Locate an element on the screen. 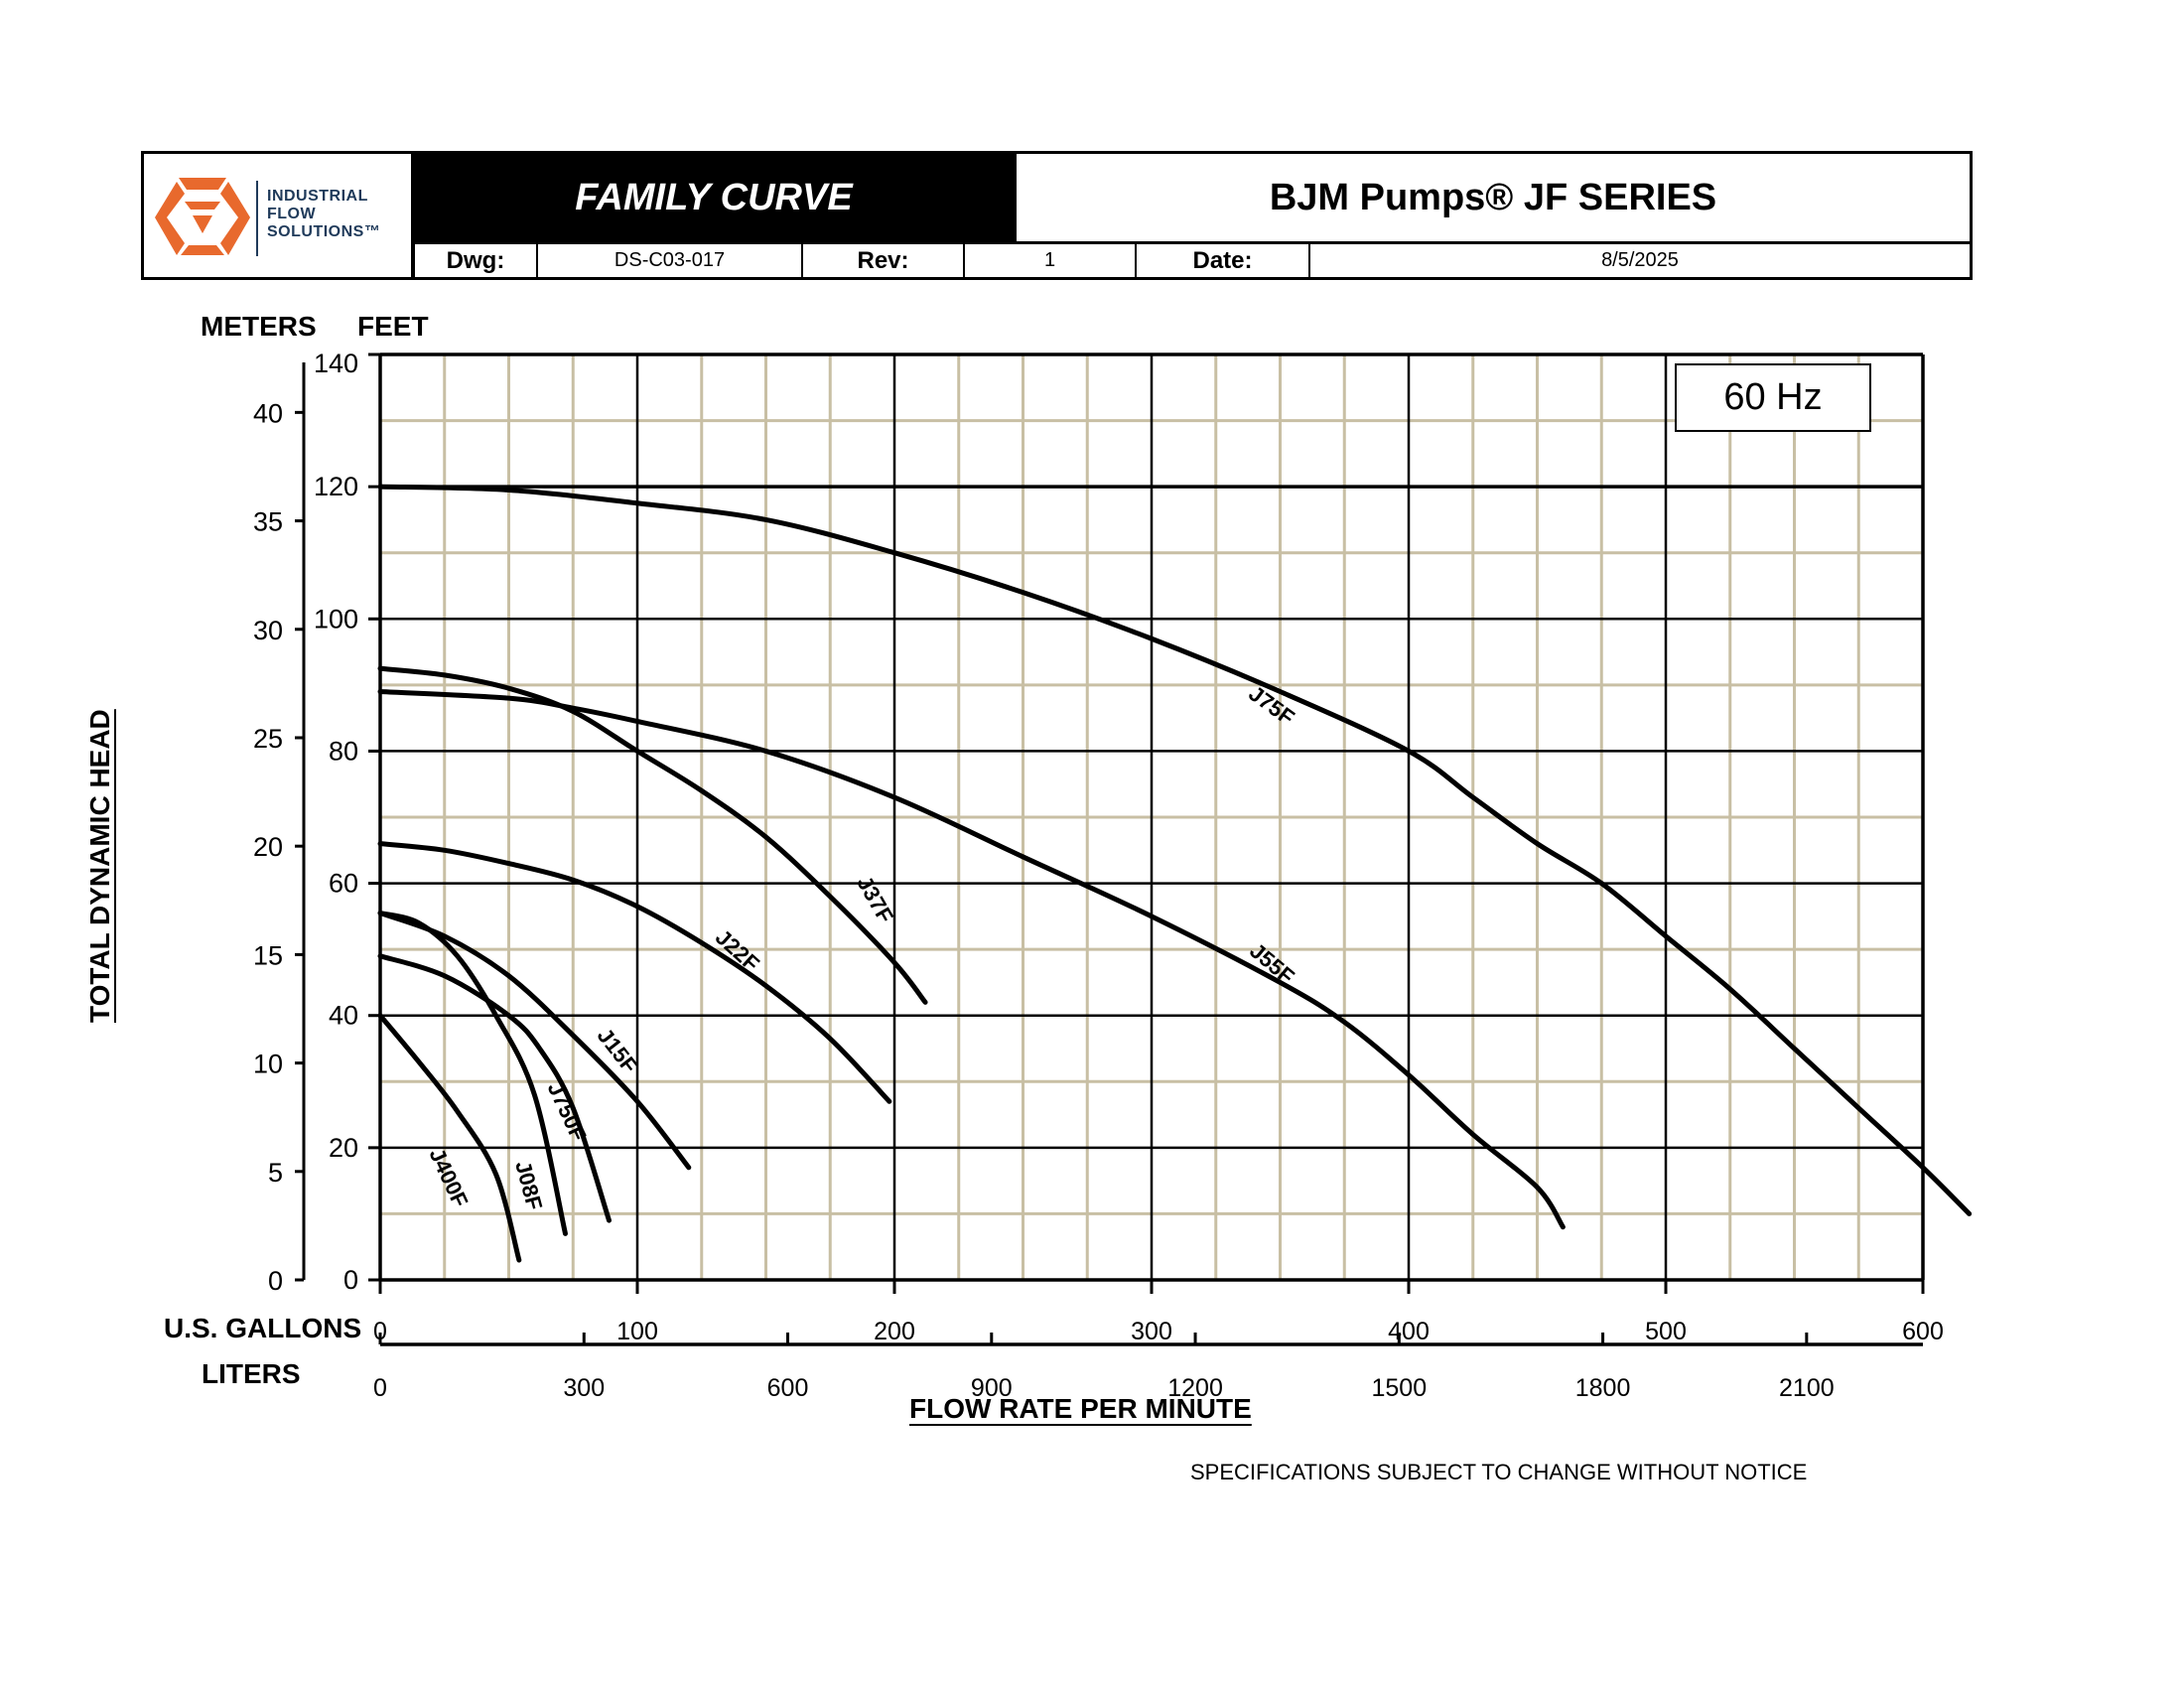 This screenshot has height=1688, width=2184. curve-j08f is located at coordinates (472, 1073).